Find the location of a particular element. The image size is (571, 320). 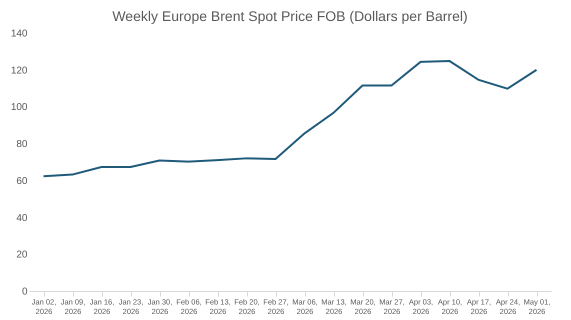

y-tick-label: 40 is located at coordinates (22, 218).